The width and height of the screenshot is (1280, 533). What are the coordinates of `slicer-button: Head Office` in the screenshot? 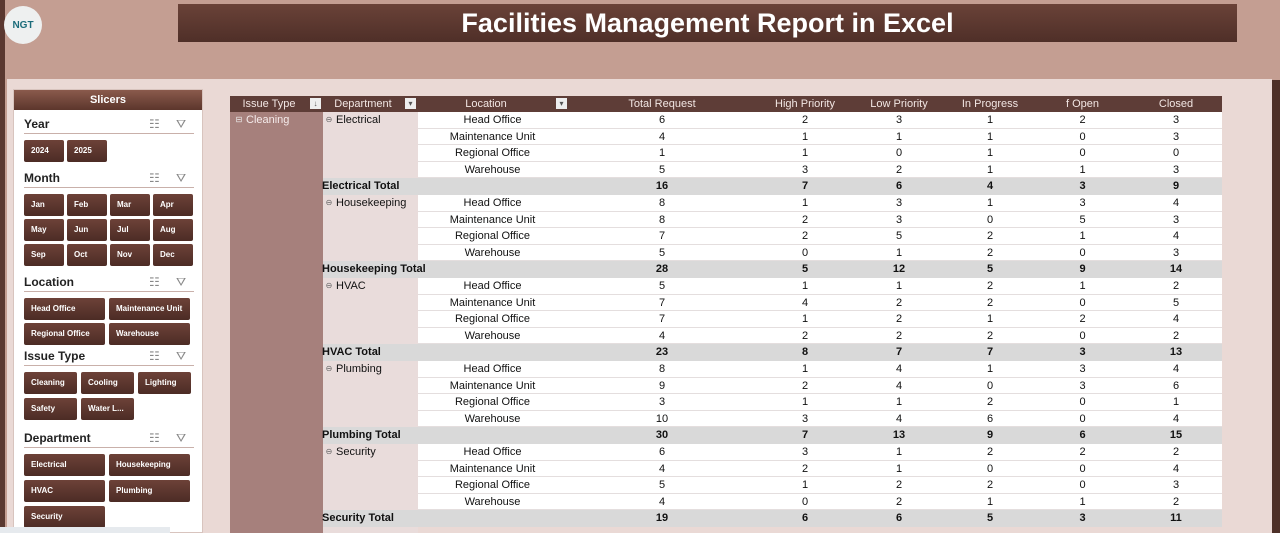 It's located at (64, 309).